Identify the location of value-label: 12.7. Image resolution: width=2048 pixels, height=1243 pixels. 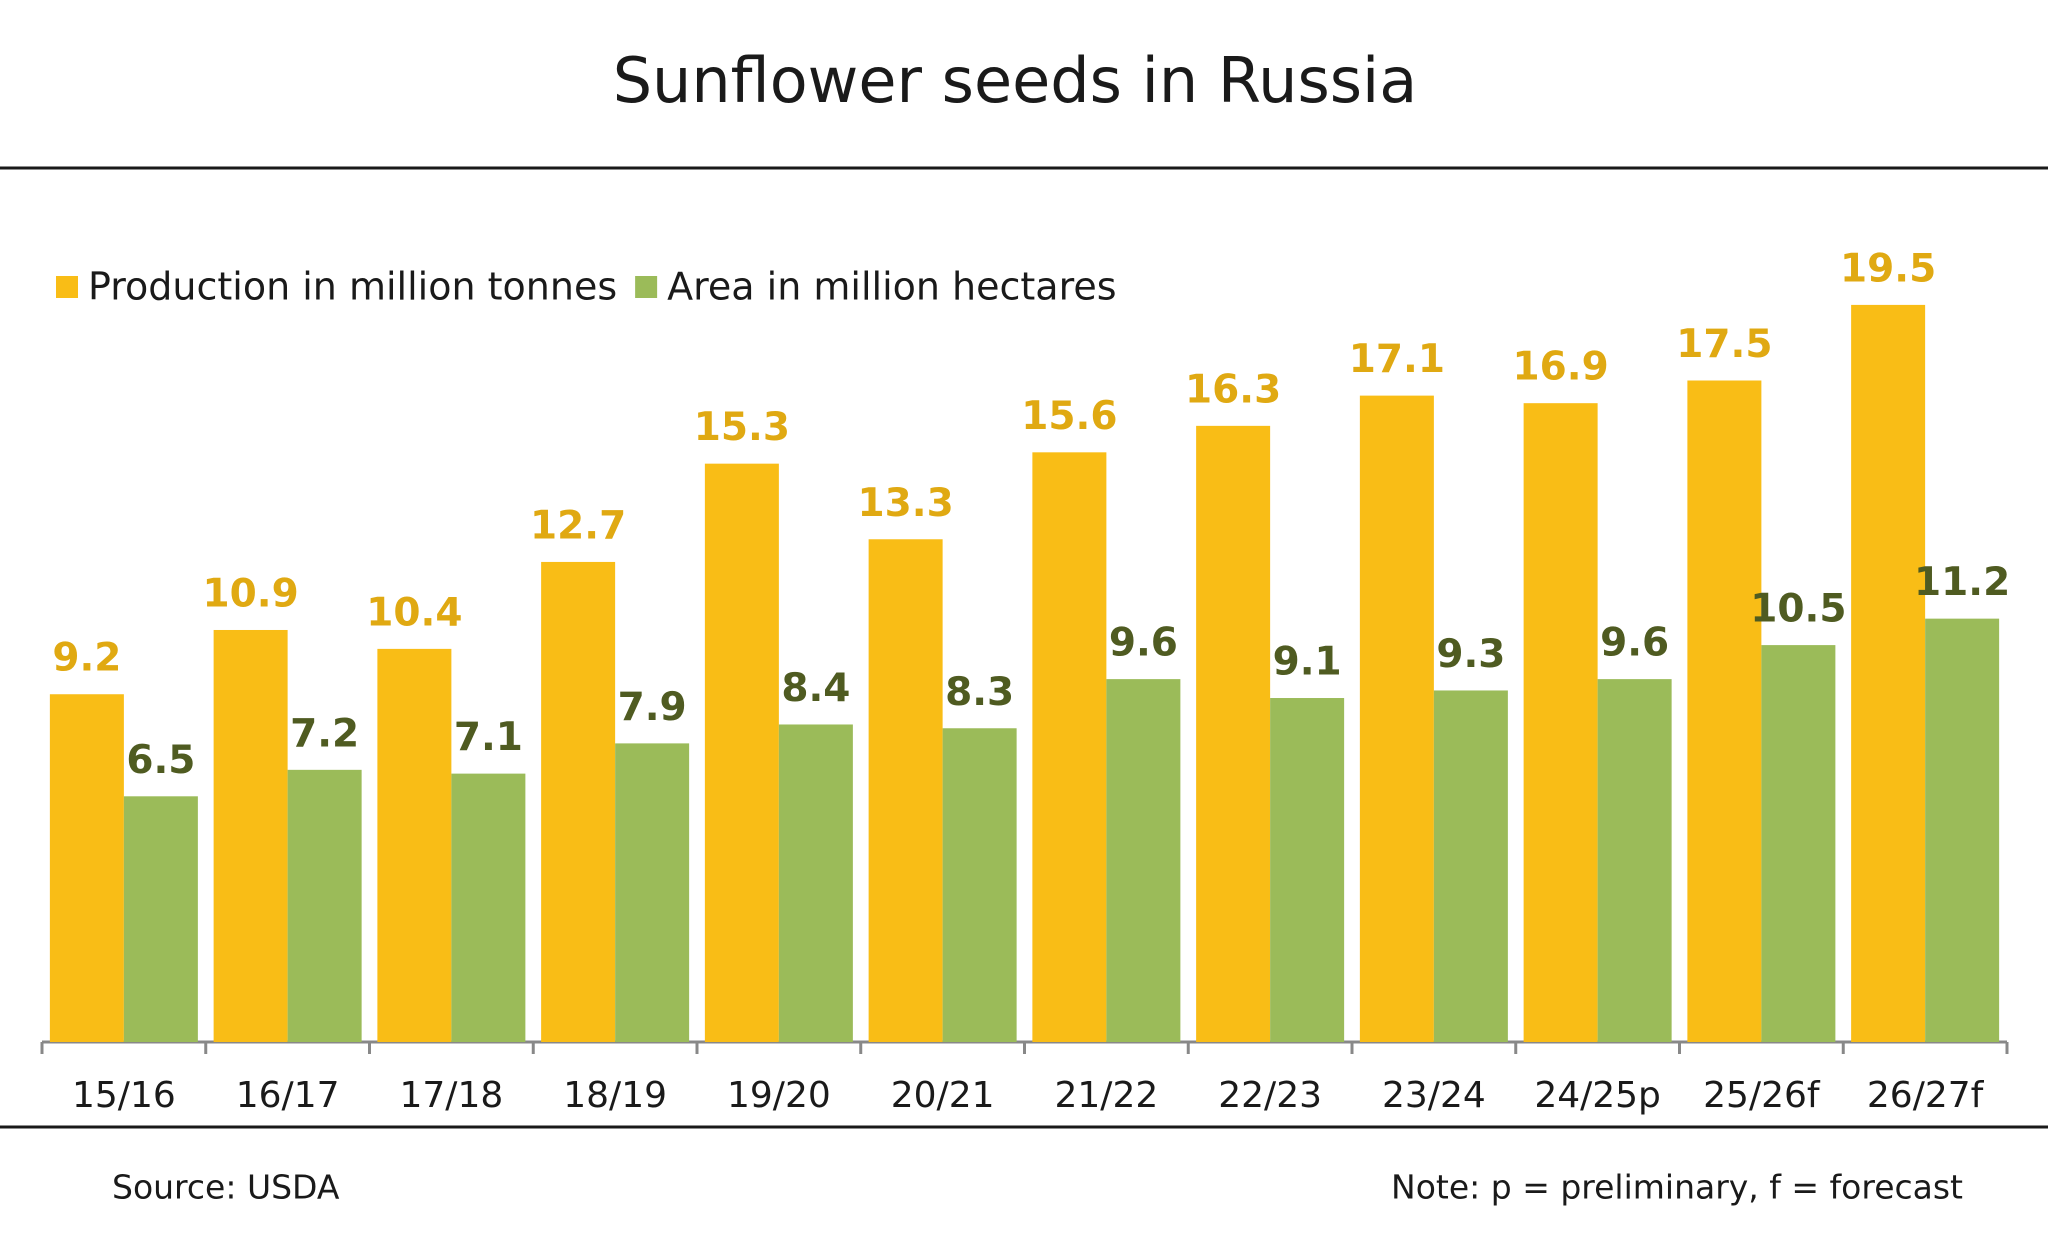
(578, 525).